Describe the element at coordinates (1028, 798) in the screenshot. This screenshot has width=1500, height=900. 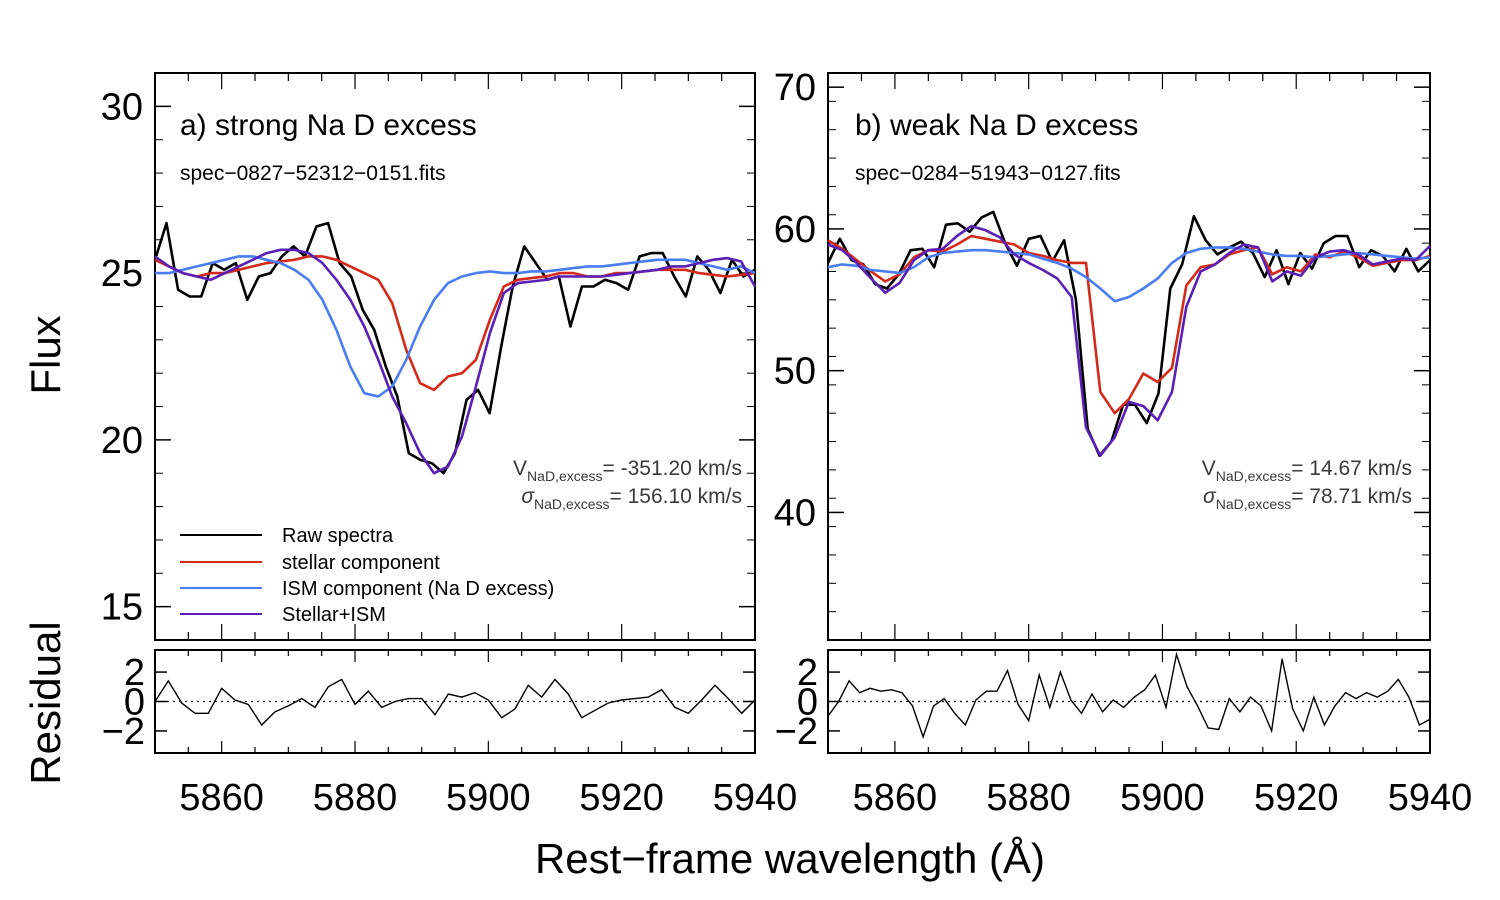
I see `panel-b-xtick-label: 5880` at that location.